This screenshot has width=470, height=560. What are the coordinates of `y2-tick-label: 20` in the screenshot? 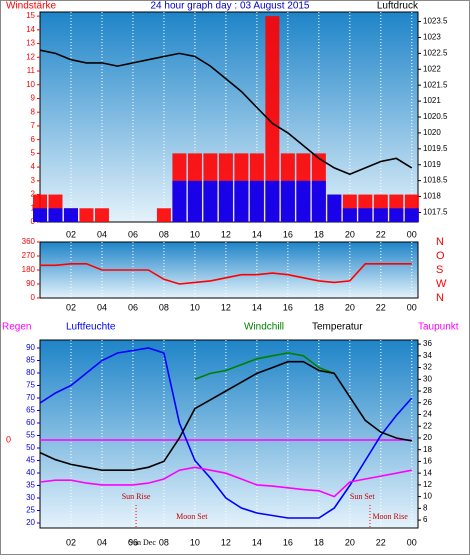 It's located at (427, 437).